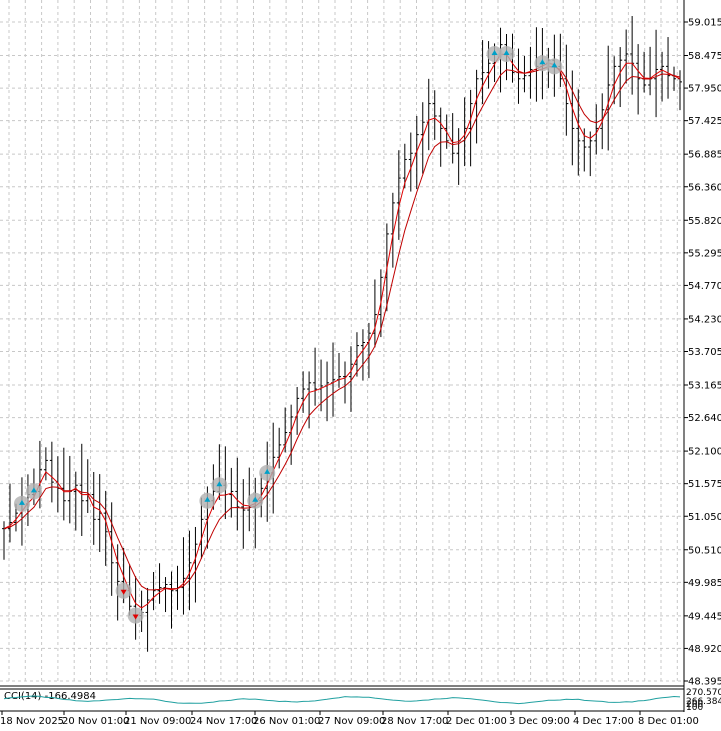 The width and height of the screenshot is (721, 731). What do you see at coordinates (704, 550) in the screenshot?
I see `price-tick-label: 50.510` at bounding box center [704, 550].